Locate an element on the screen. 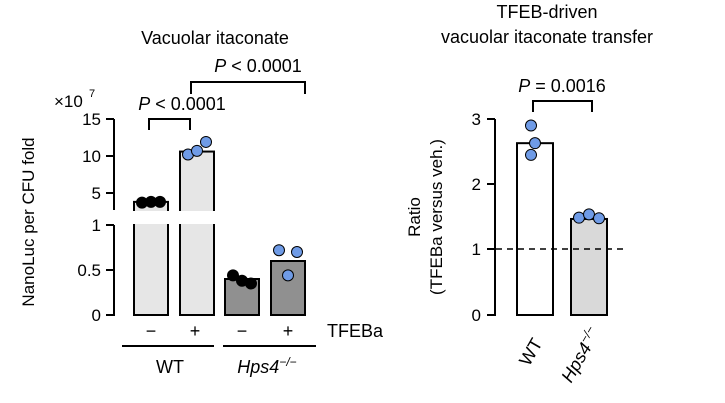 The image size is (725, 403). left-y-axis-label: NanoLuc per CFU fold is located at coordinates (28, 221).